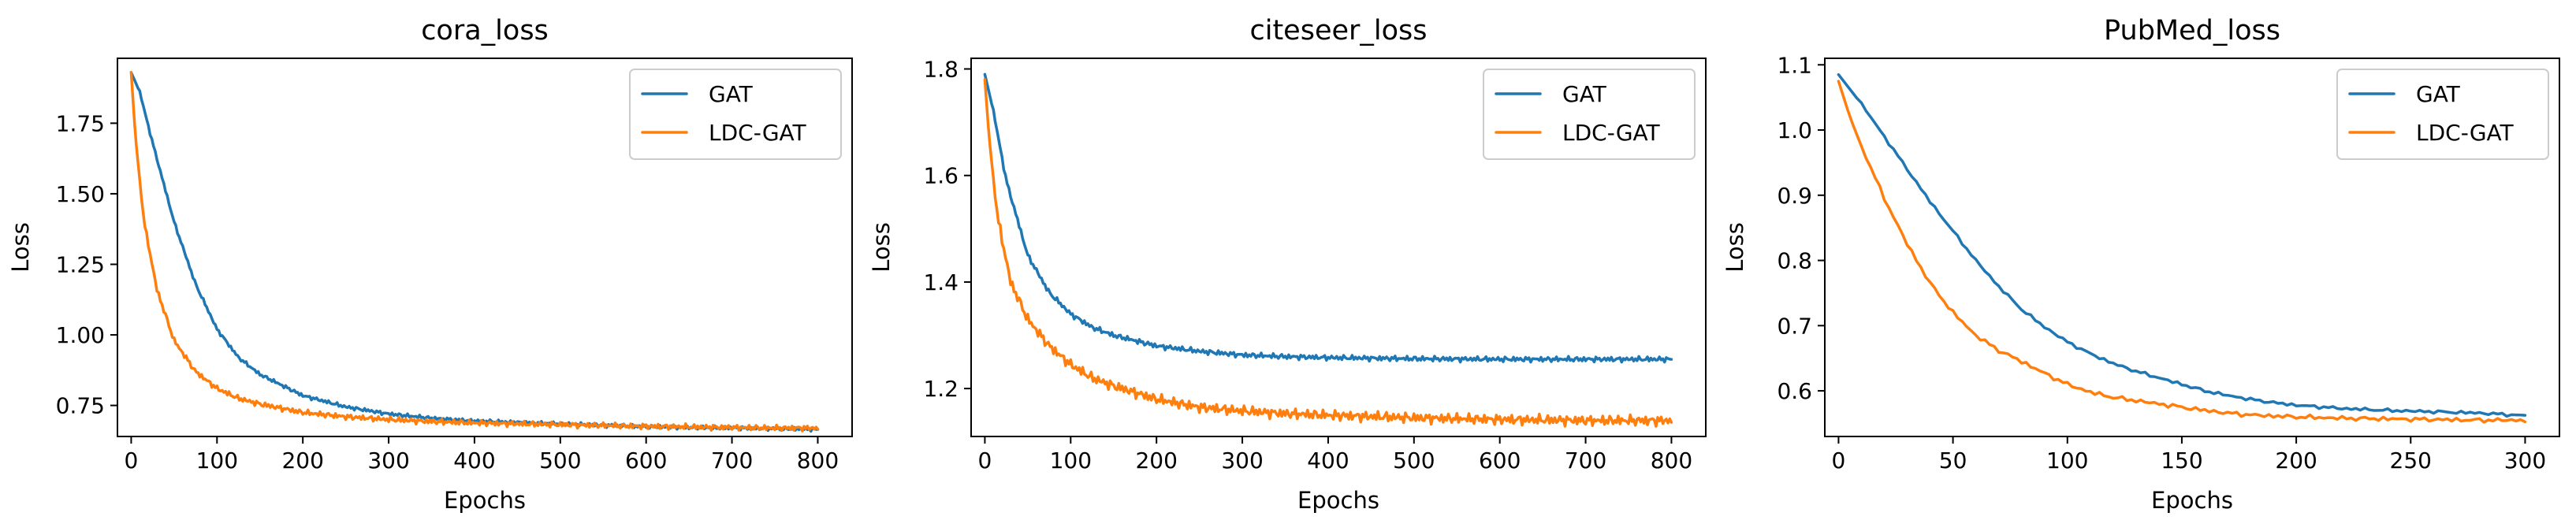 Image resolution: width=2576 pixels, height=520 pixels. I want to click on chart-title: citeseer_loss, so click(1338, 30).